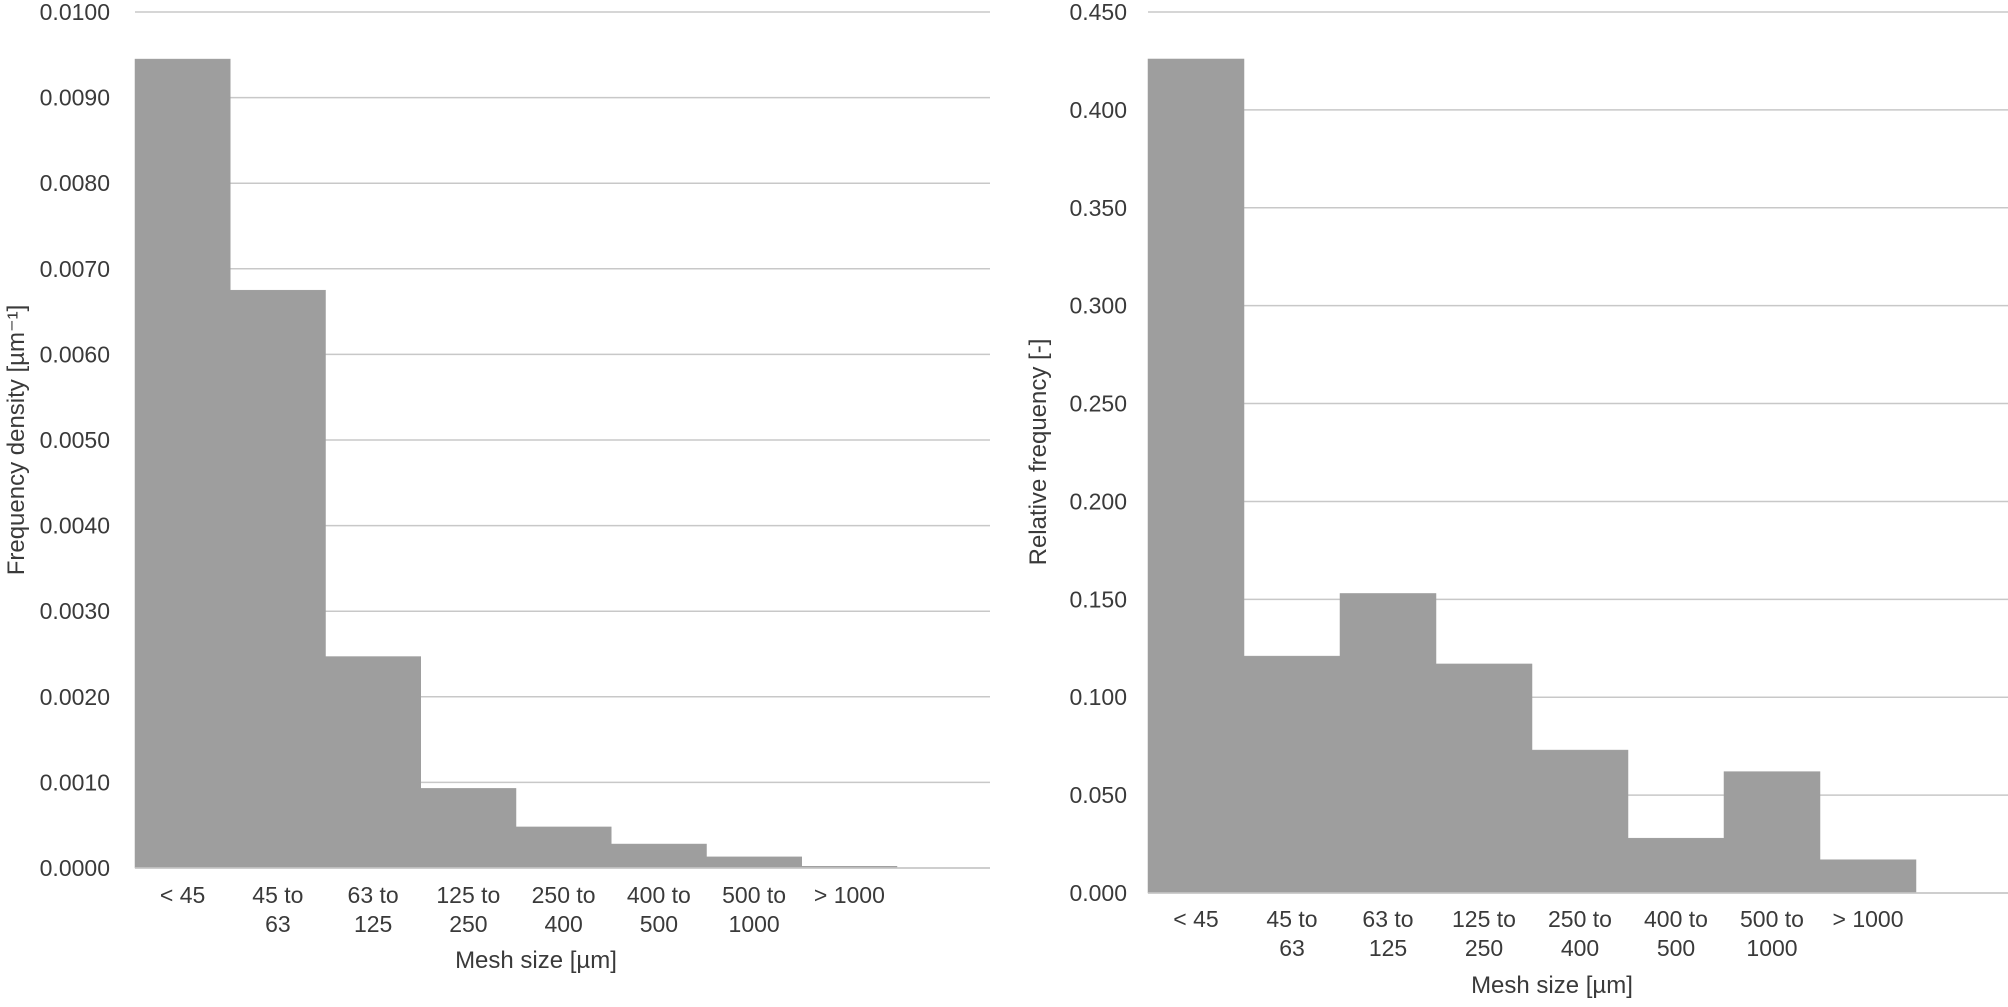 Image resolution: width=2008 pixels, height=1007 pixels. Describe the element at coordinates (1098, 795) in the screenshot. I see `y-tick-label: 0.050` at that location.